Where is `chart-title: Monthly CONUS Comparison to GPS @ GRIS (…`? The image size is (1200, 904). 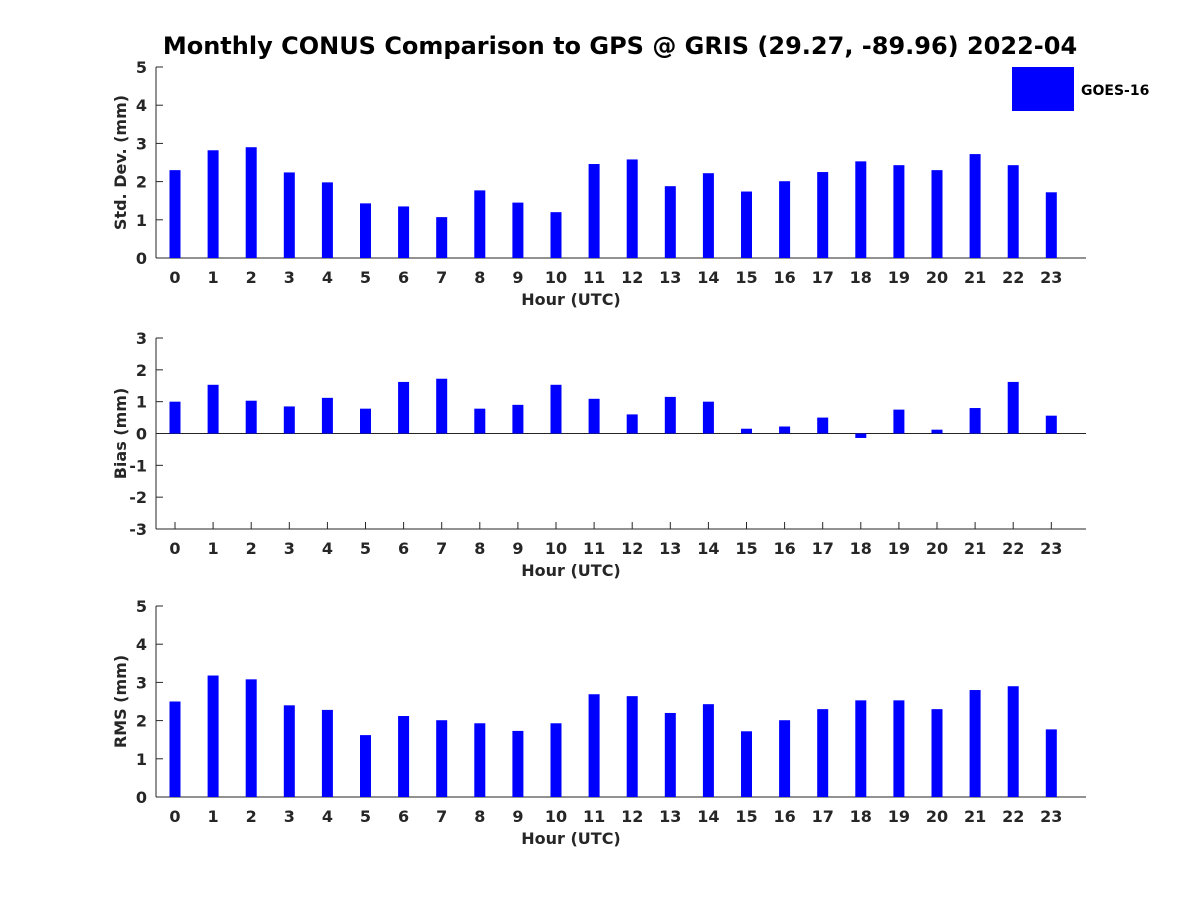 chart-title: Monthly CONUS Comparison to GPS @ GRIS (… is located at coordinates (620, 46).